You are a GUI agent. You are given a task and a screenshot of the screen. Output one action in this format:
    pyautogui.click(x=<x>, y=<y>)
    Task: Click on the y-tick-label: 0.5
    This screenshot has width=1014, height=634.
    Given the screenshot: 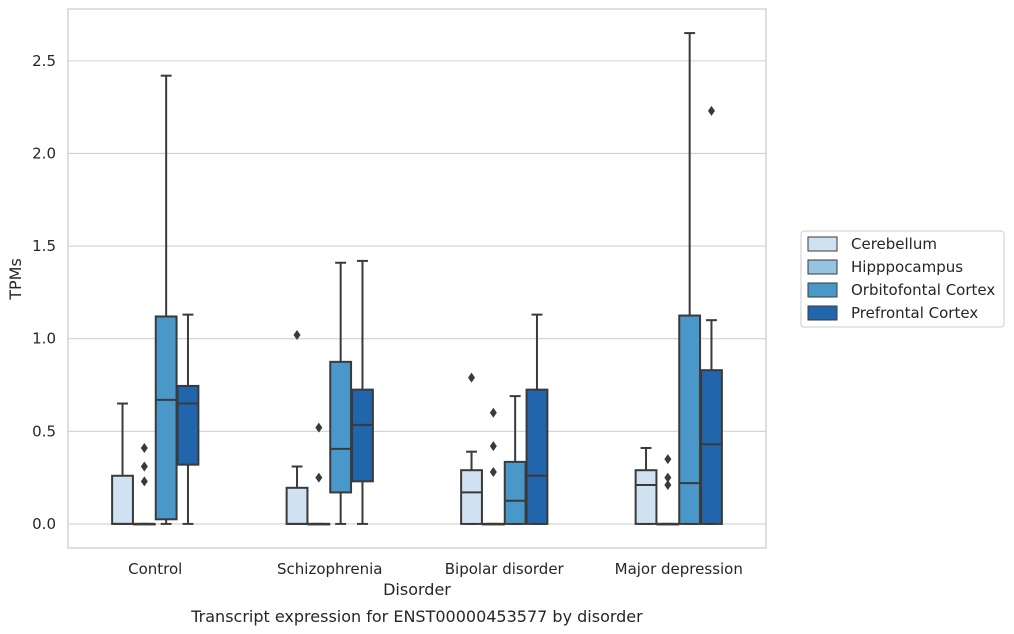 What is the action you would take?
    pyautogui.click(x=44, y=431)
    